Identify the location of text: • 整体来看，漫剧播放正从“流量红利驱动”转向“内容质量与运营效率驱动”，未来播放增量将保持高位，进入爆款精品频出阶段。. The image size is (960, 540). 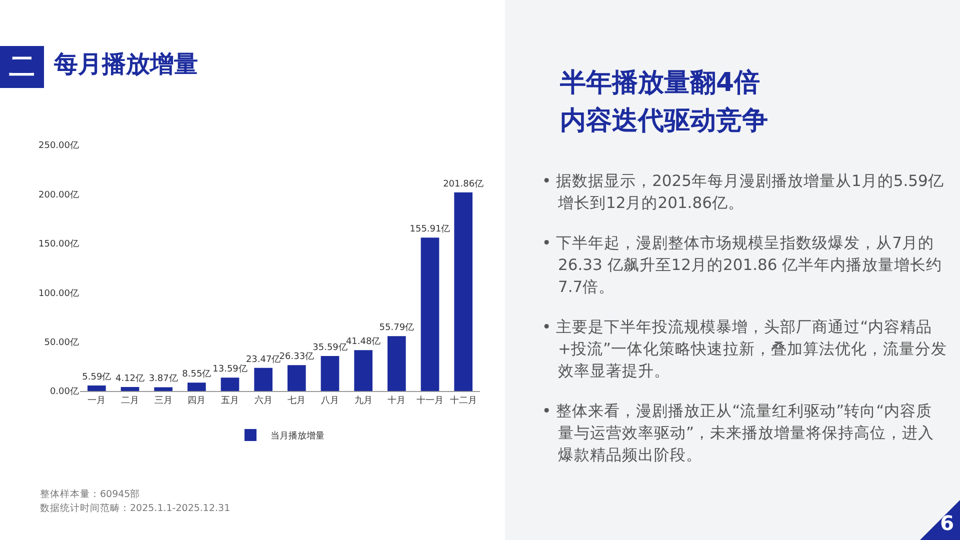
(739, 433).